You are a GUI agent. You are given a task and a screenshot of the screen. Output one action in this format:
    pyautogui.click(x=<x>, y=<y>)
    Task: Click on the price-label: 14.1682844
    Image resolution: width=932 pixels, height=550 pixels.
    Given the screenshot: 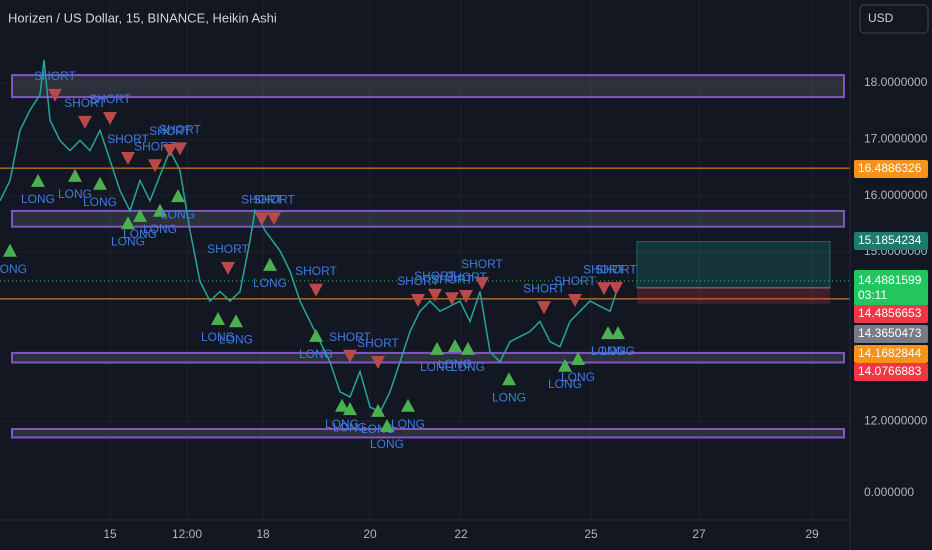 What is the action you would take?
    pyautogui.click(x=890, y=353)
    